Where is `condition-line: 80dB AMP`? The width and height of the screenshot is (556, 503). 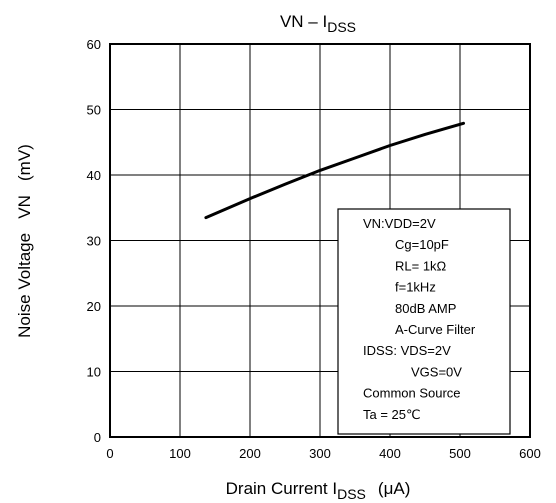
condition-line: 80dB AMP is located at coordinates (425, 308).